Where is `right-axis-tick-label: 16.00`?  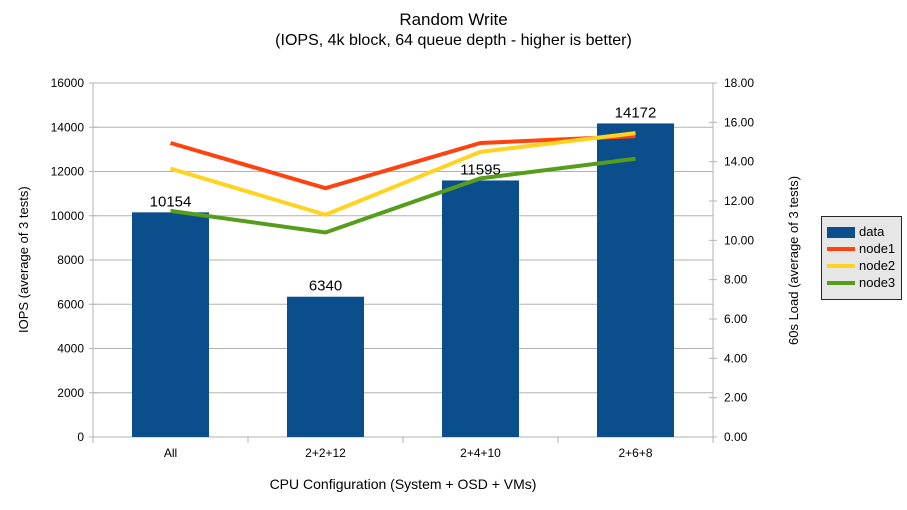
right-axis-tick-label: 16.00 is located at coordinates (739, 122).